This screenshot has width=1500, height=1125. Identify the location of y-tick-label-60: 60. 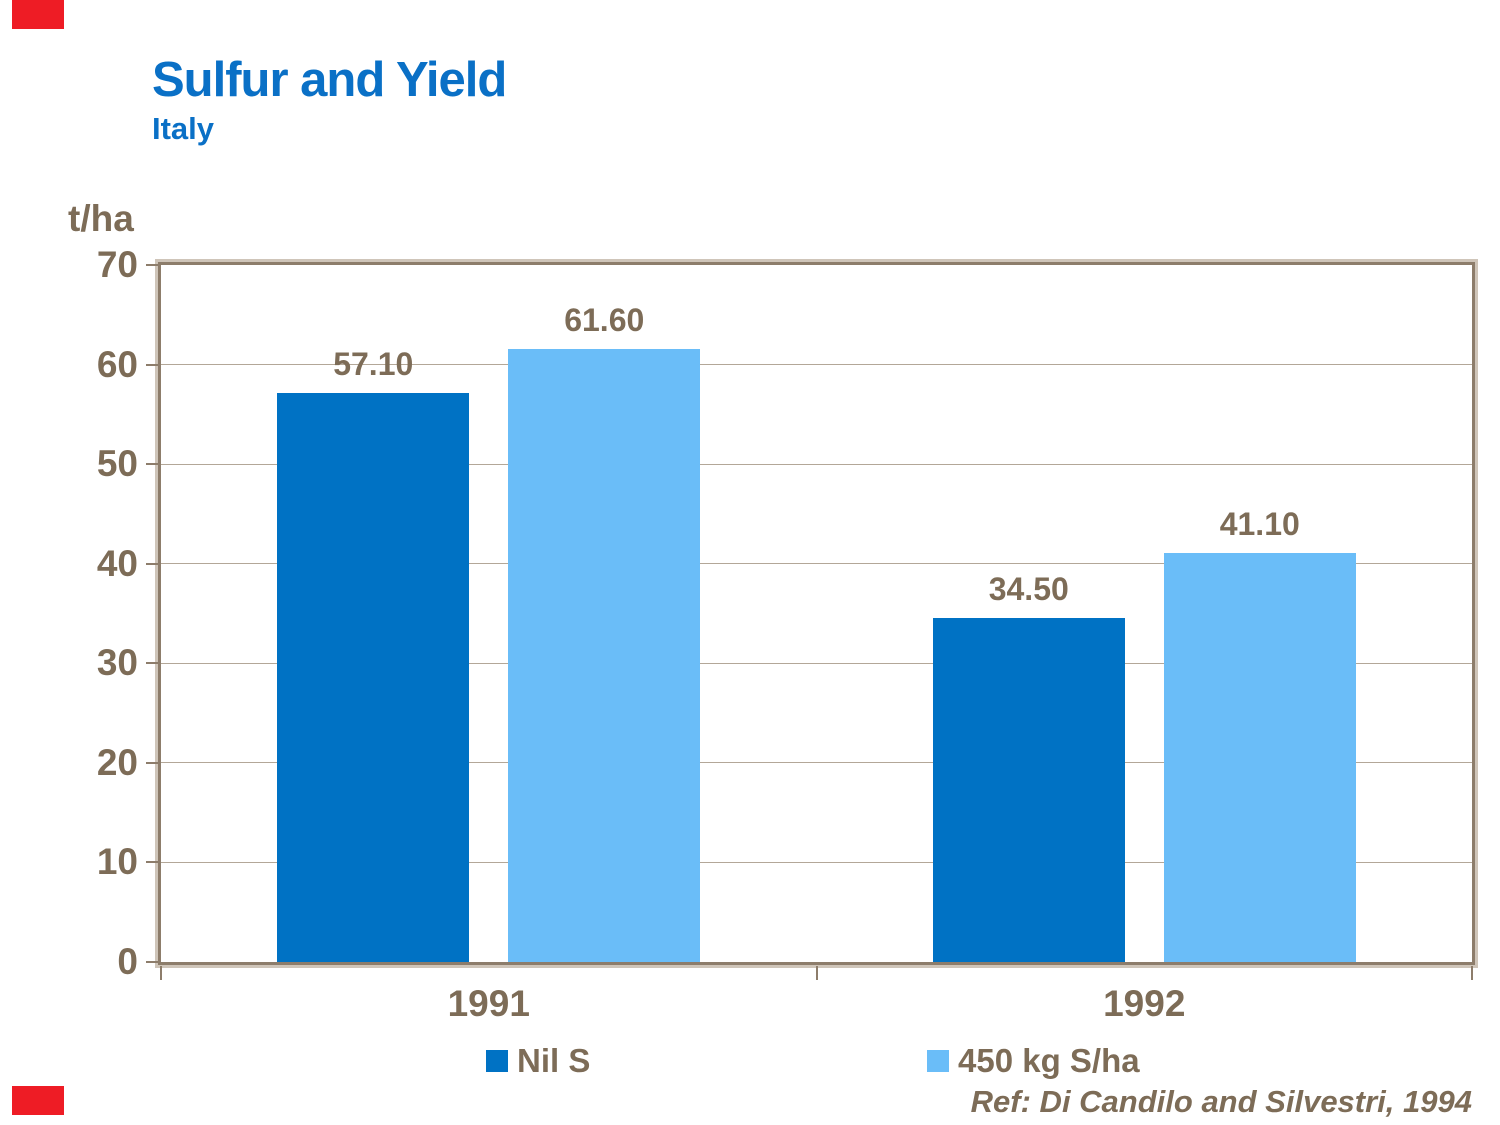
(117, 364).